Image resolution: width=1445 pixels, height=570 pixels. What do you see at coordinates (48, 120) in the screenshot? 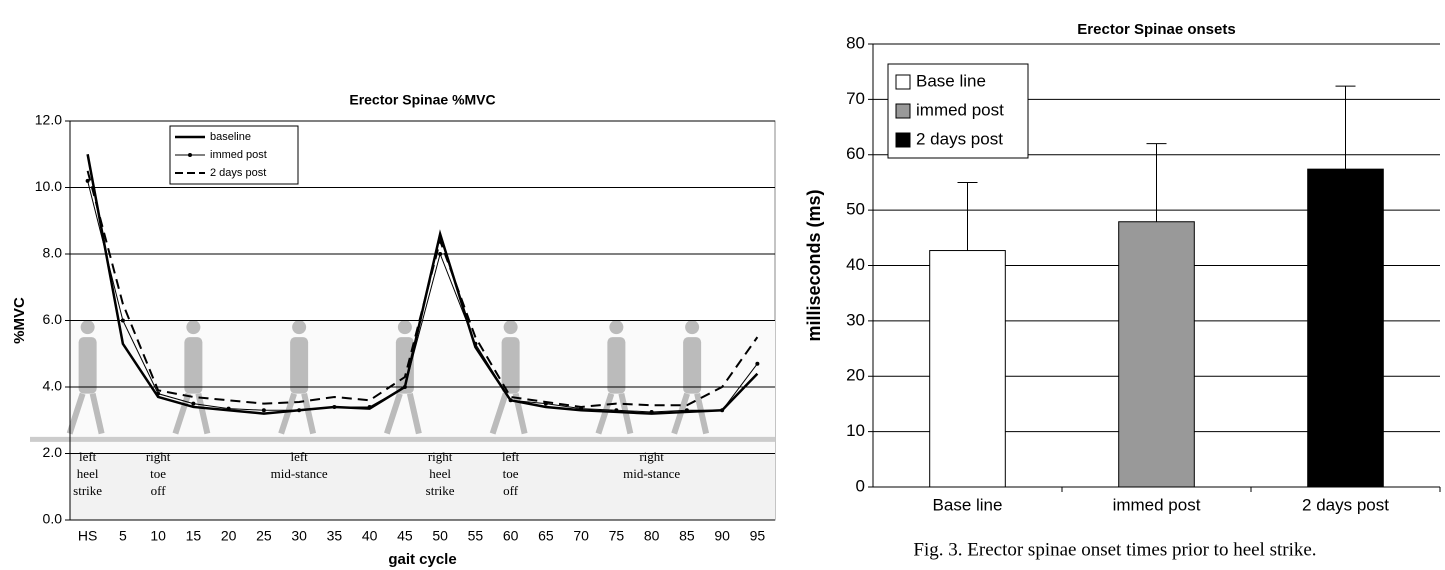
I see `y-tick-label: 12.0` at bounding box center [48, 120].